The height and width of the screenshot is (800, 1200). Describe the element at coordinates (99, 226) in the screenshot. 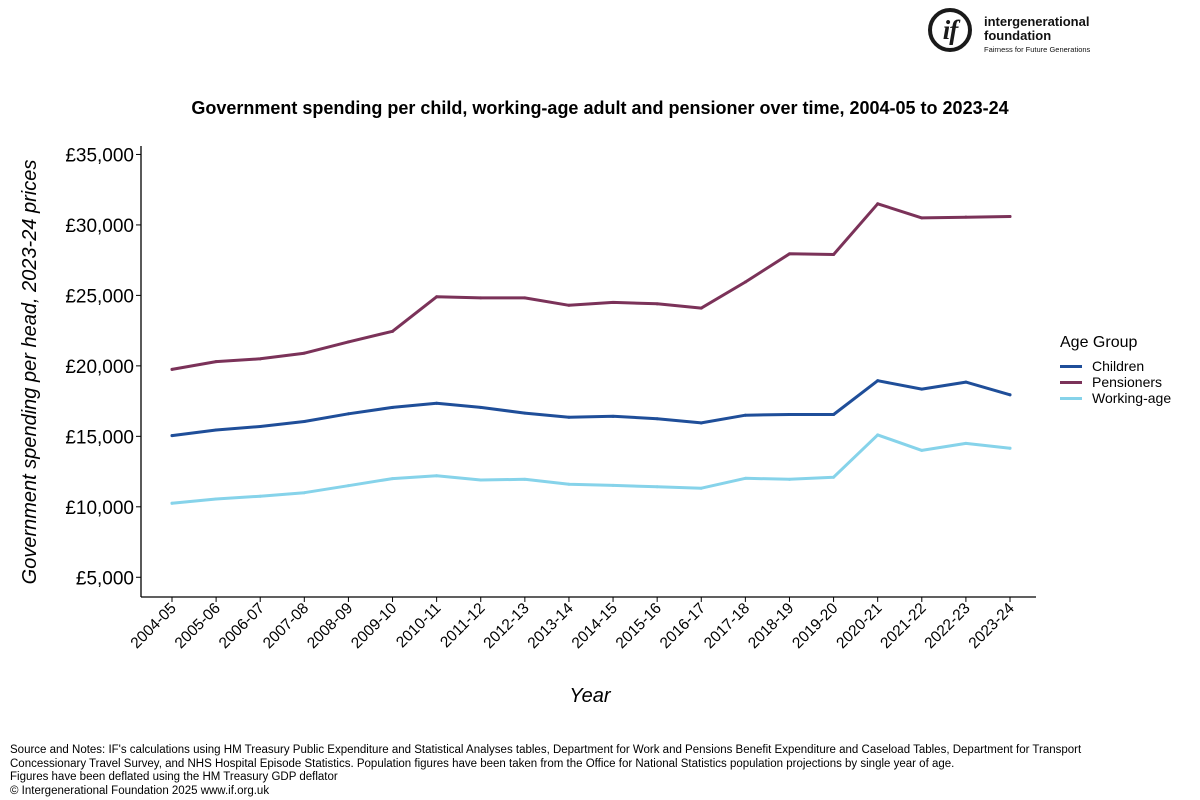

I see `y-tick-label: £30,000` at that location.